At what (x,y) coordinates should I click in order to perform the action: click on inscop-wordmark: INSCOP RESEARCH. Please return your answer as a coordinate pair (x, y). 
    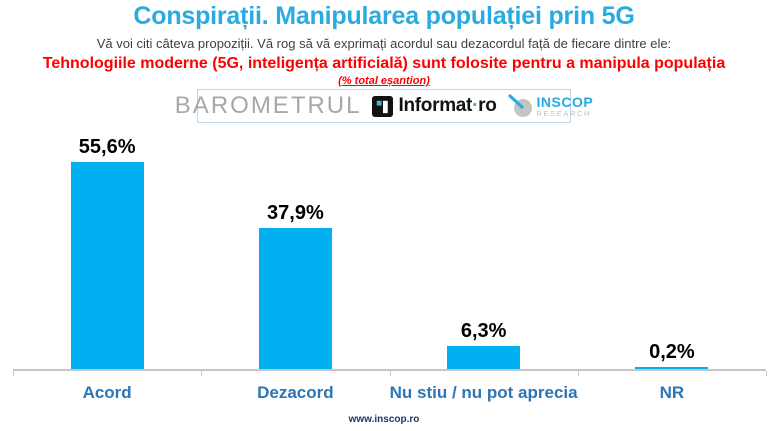
    Looking at the image, I should click on (565, 105).